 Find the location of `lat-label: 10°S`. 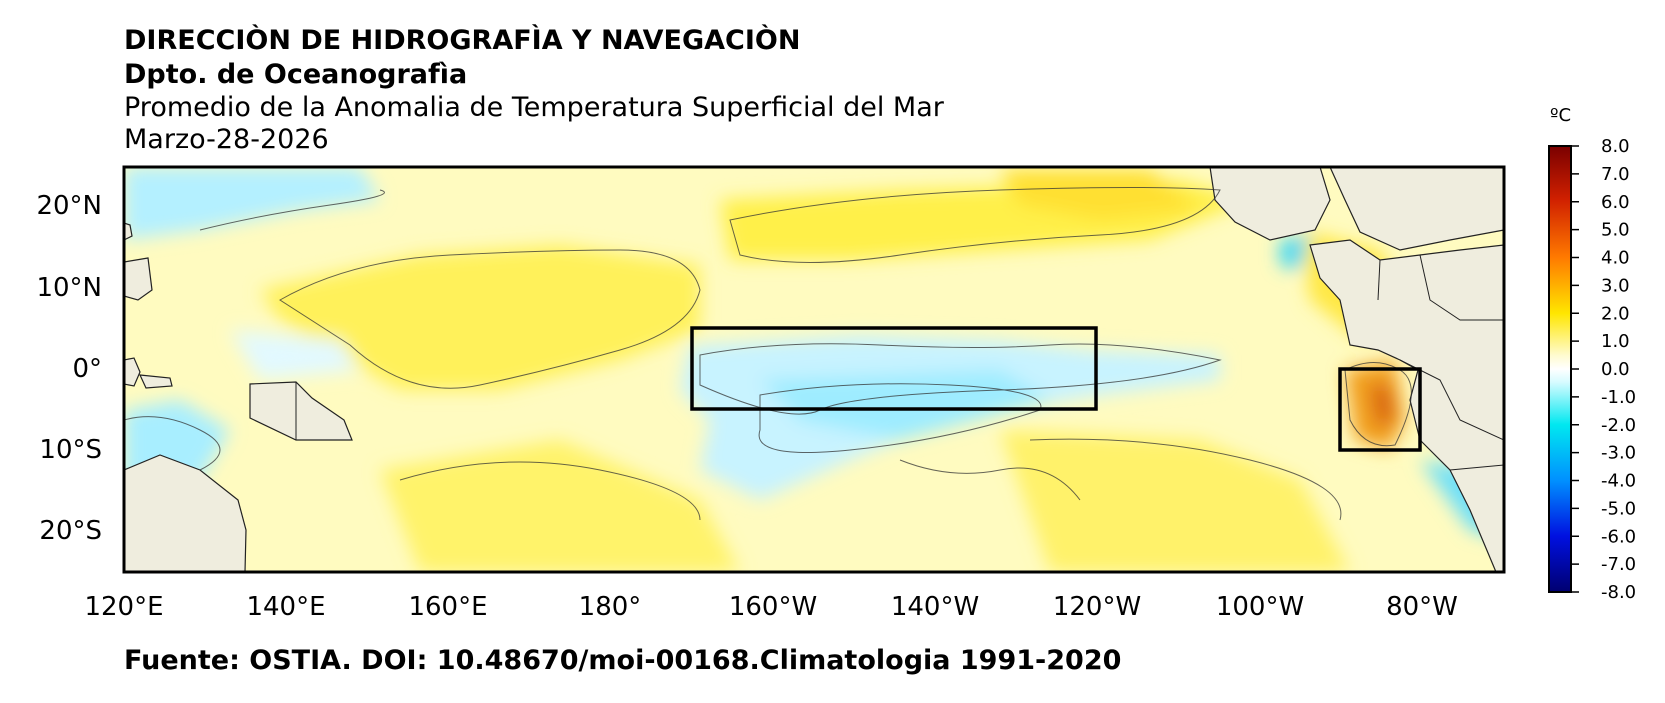

lat-label: 10°S is located at coordinates (70, 450).